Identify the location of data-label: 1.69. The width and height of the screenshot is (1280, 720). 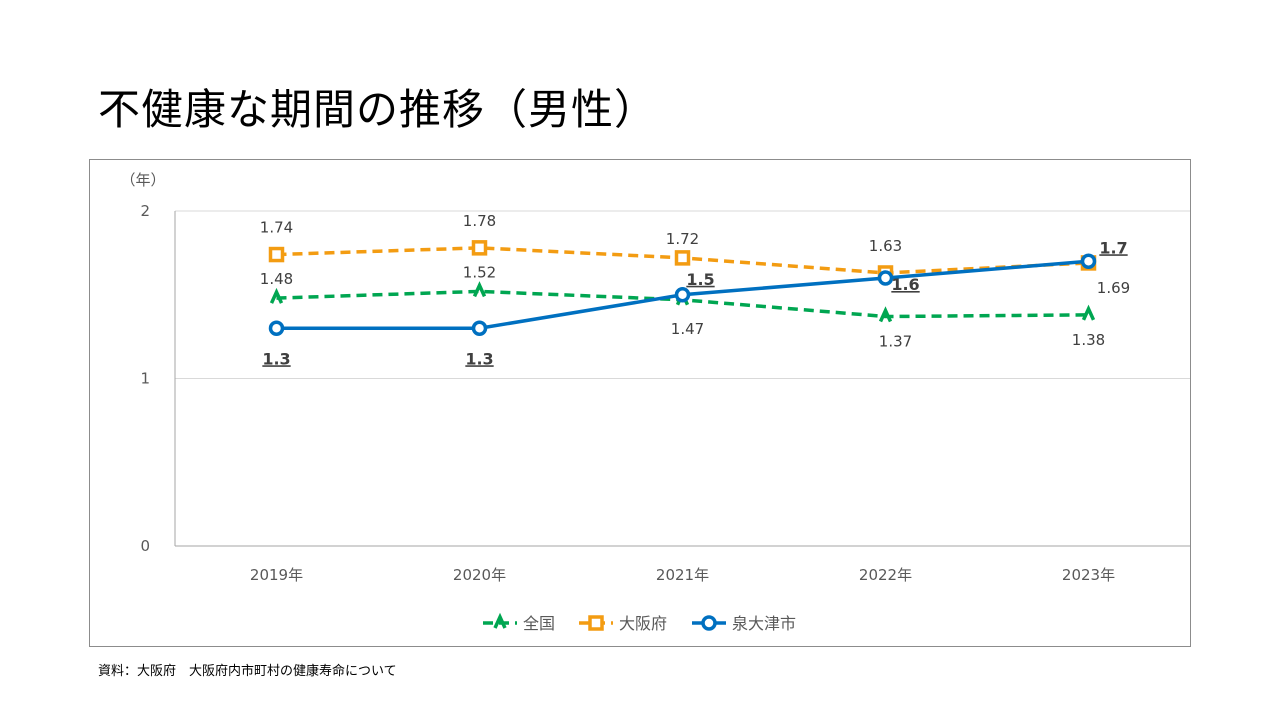
(1113, 288).